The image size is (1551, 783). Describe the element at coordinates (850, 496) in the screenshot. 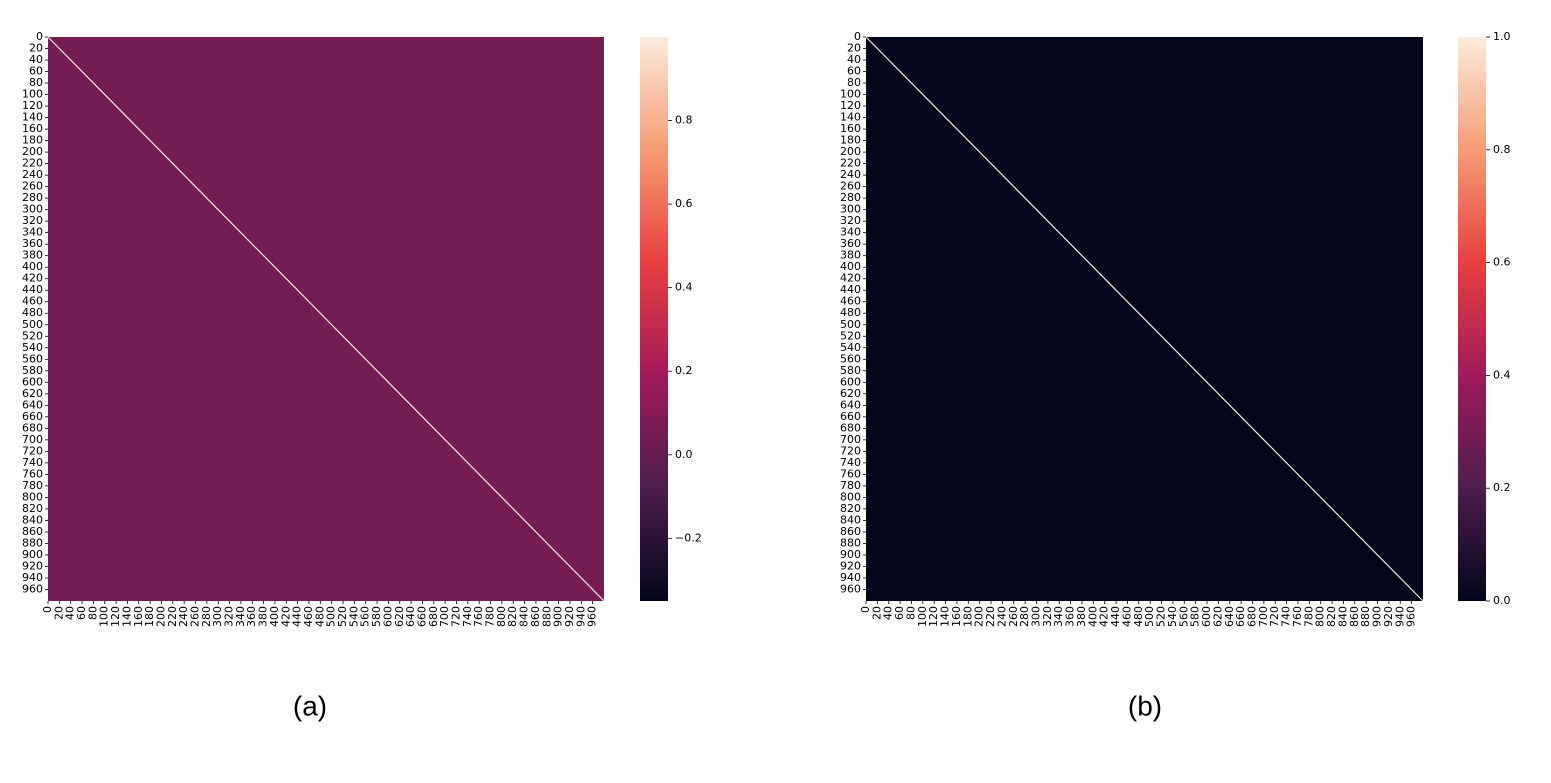

I see `y-tick-label: 800` at that location.